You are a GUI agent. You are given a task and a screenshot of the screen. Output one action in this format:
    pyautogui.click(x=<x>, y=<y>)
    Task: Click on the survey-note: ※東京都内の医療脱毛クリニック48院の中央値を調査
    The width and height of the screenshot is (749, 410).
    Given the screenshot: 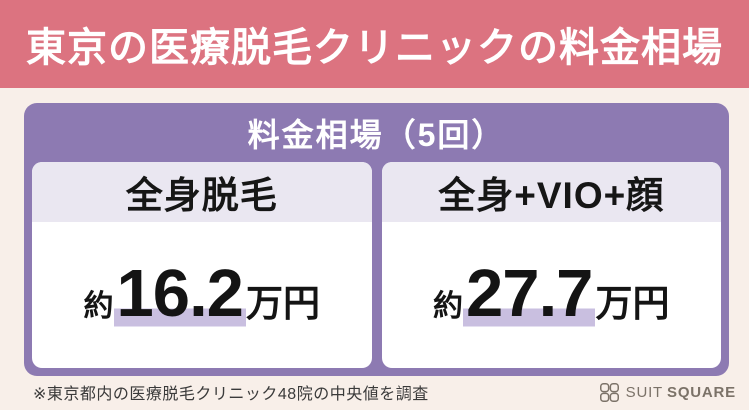 What is the action you would take?
    pyautogui.click(x=231, y=394)
    